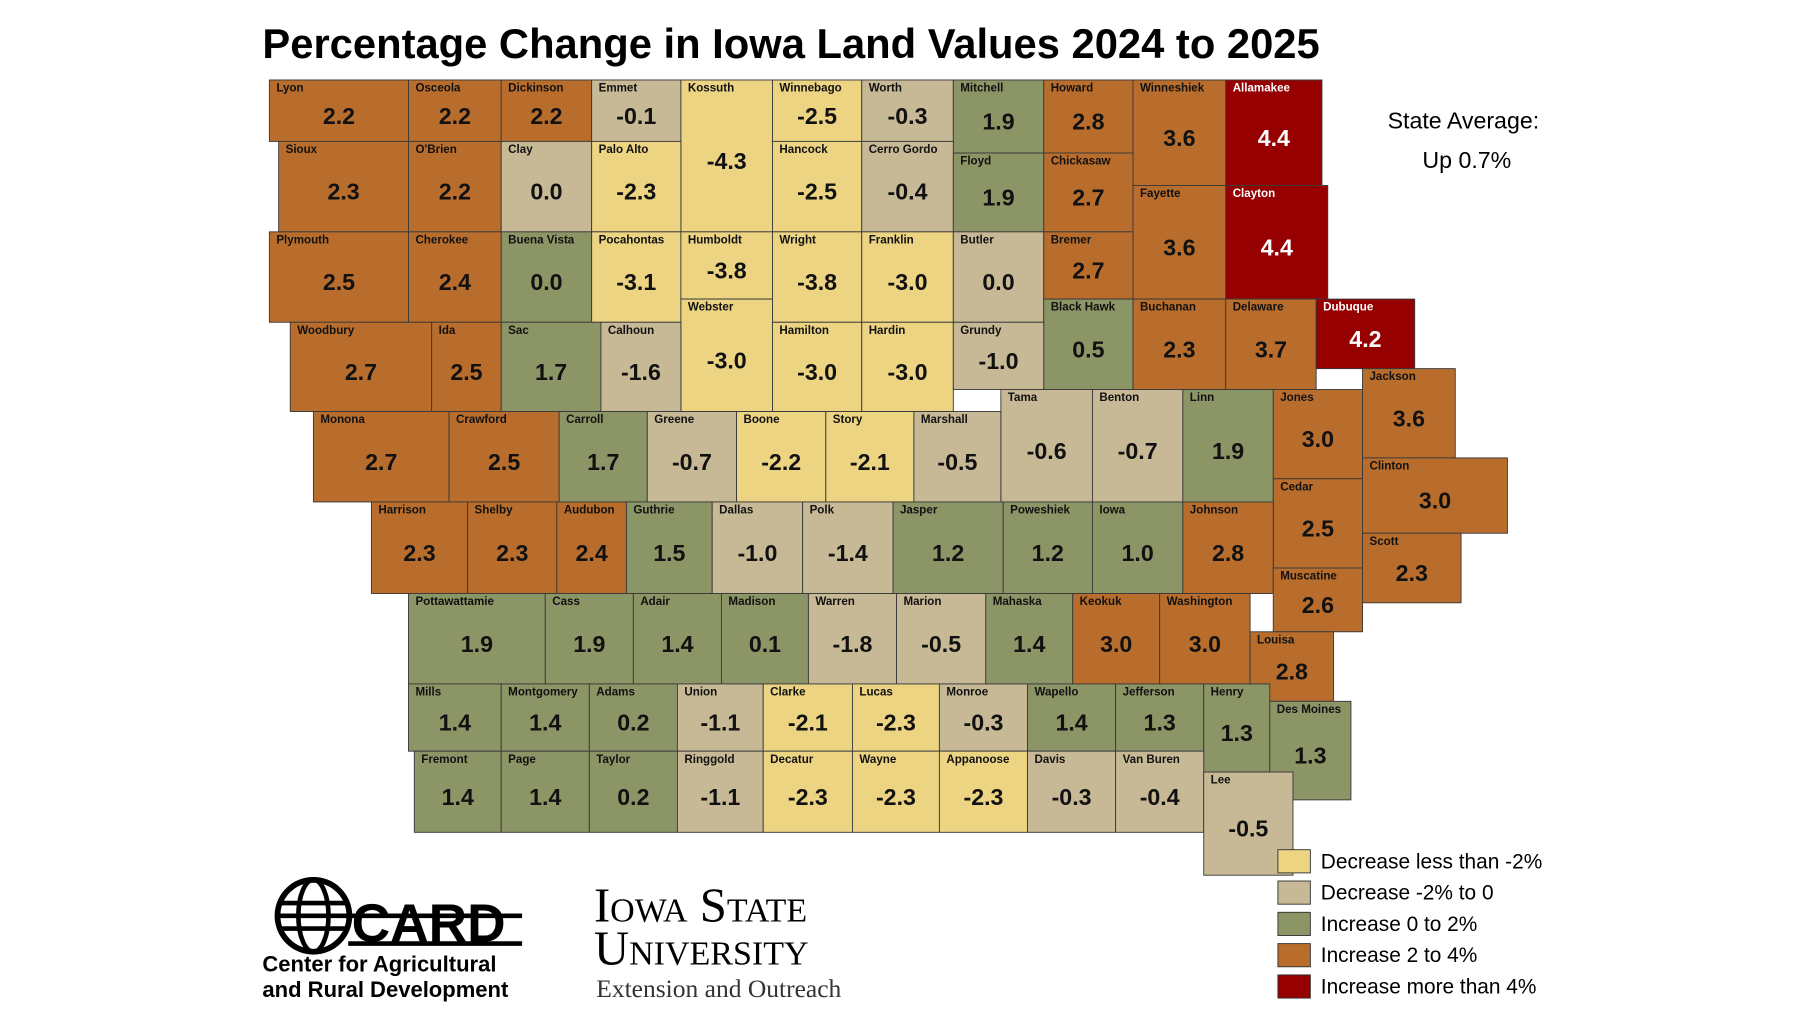 This screenshot has height=1012, width=1800. What do you see at coordinates (543, 693) in the screenshot?
I see `county-name: Montgomery` at bounding box center [543, 693].